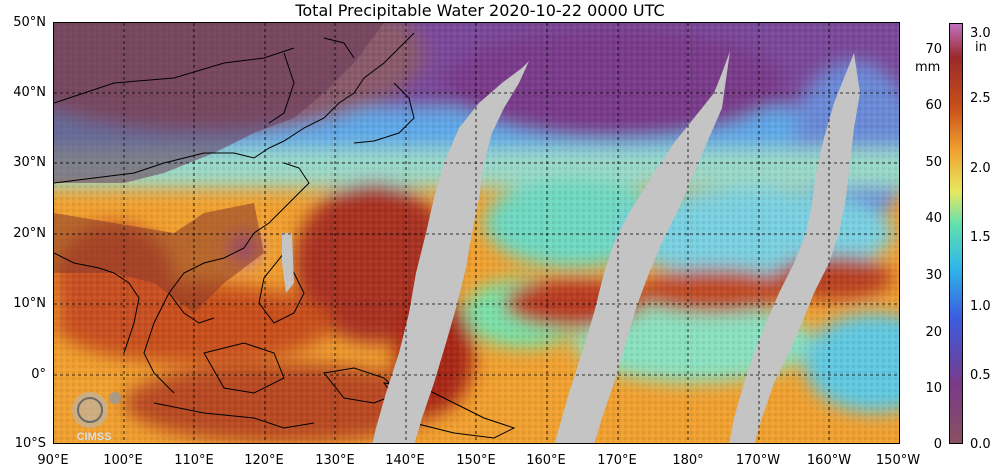  What do you see at coordinates (29, 162) in the screenshot?
I see `lat-label-30n: 30°N` at bounding box center [29, 162].